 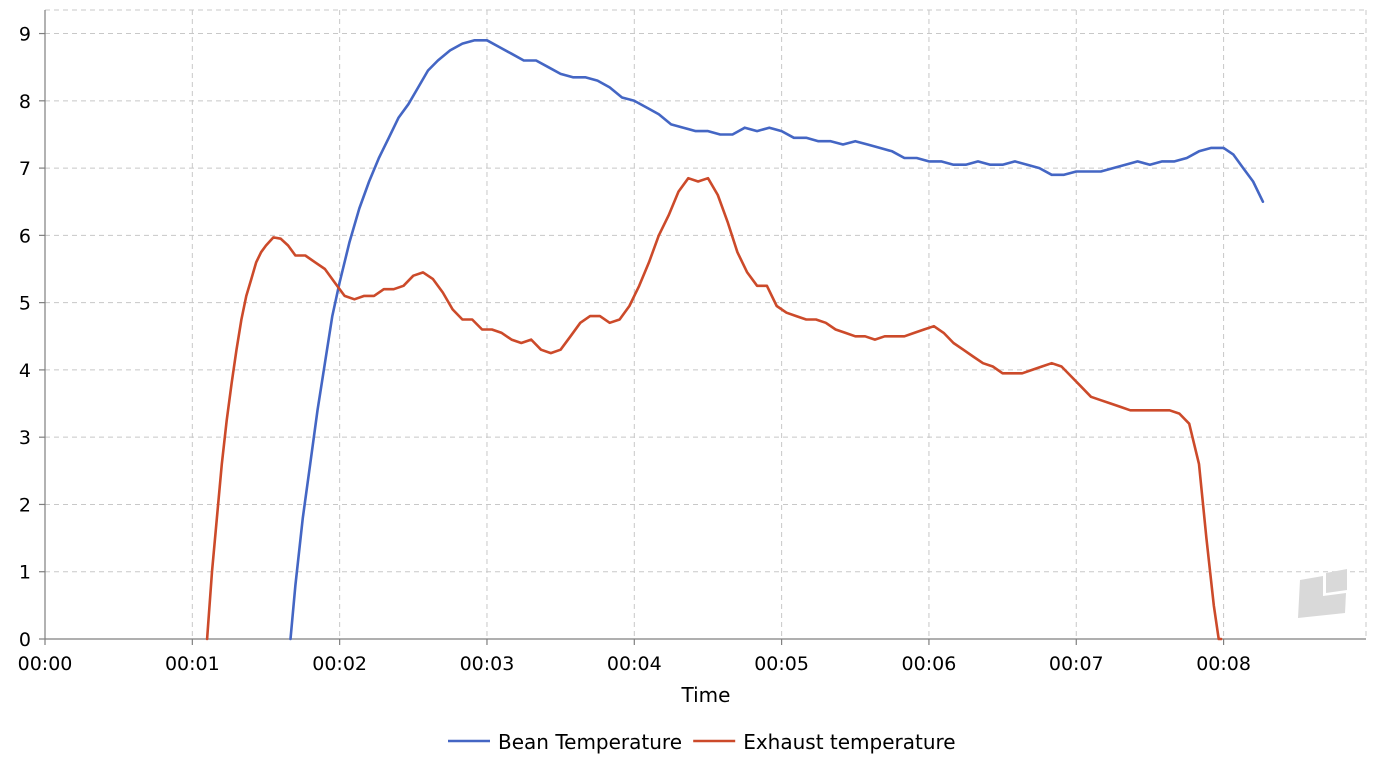 I want to click on x-tick-label: 00:04, so click(x=634, y=664).